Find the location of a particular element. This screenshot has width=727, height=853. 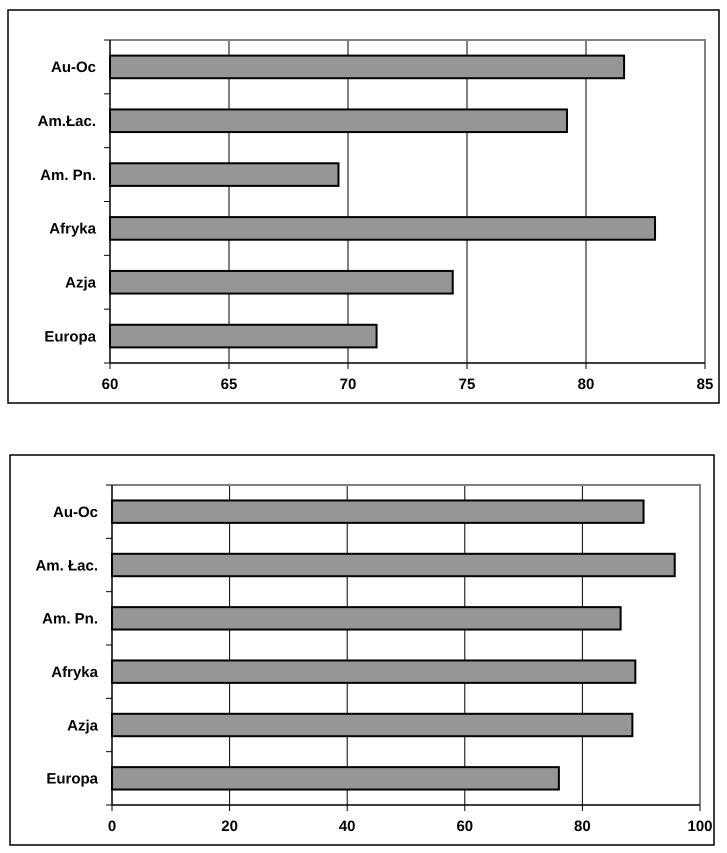

y-tick-label: Am.Łac. is located at coordinates (67, 121).